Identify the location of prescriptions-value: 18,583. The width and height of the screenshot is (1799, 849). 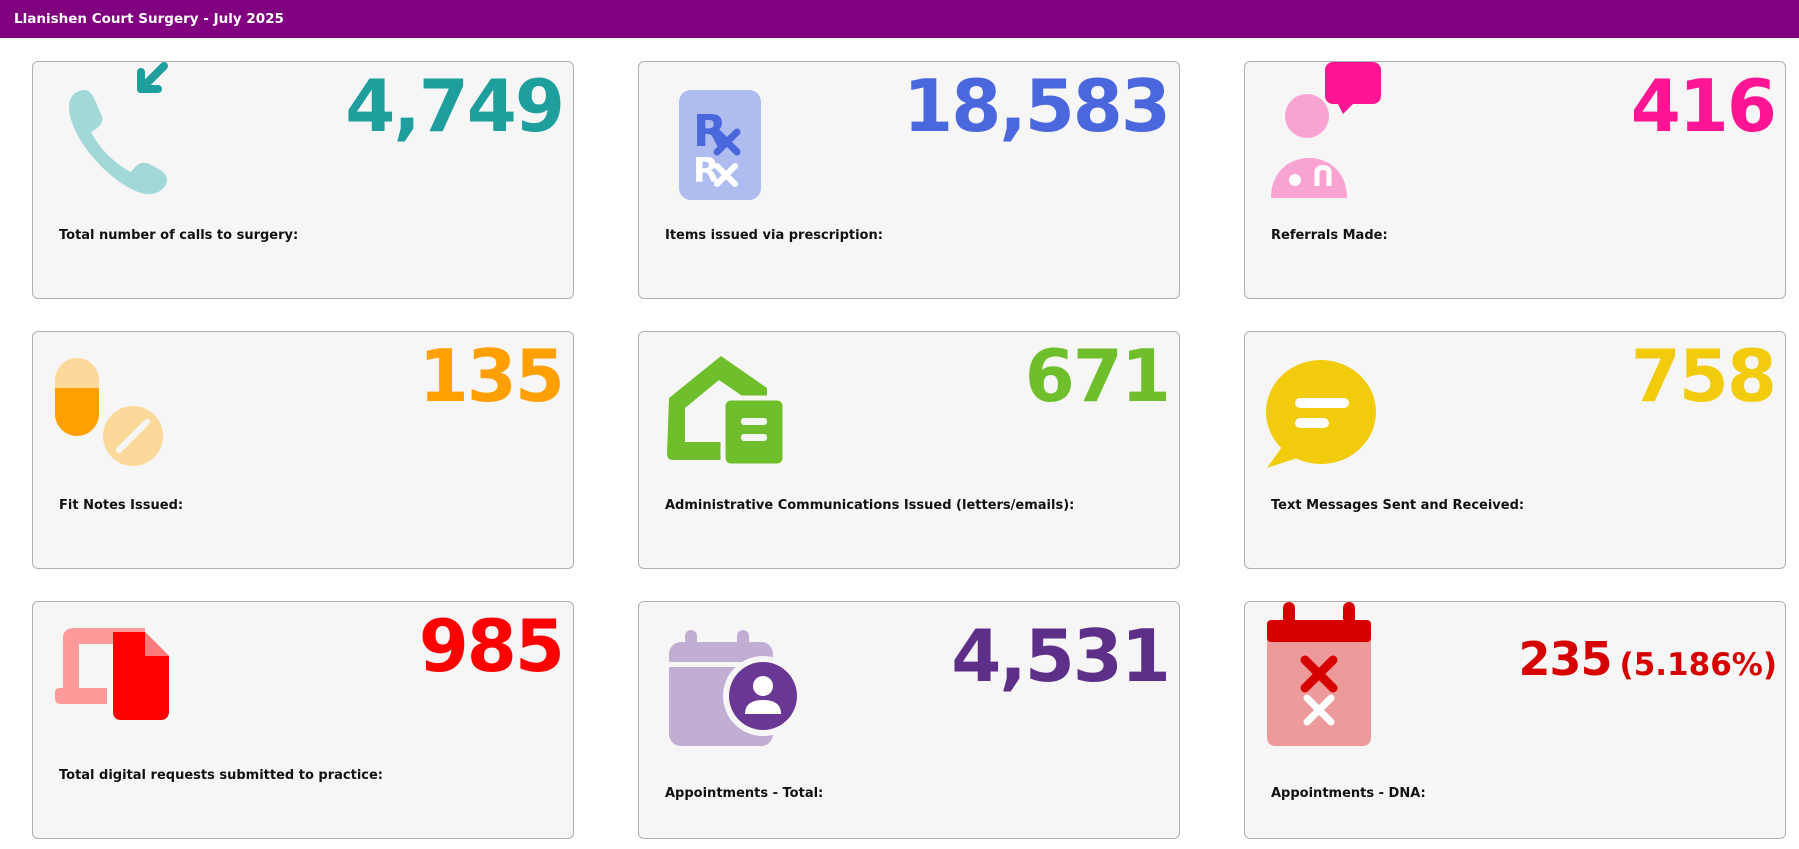
(1037, 106).